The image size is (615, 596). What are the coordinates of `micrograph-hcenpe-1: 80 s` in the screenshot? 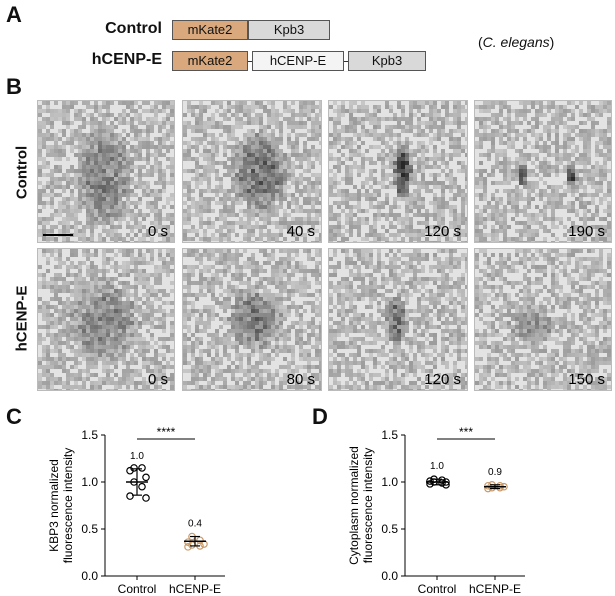 It's located at (252, 319).